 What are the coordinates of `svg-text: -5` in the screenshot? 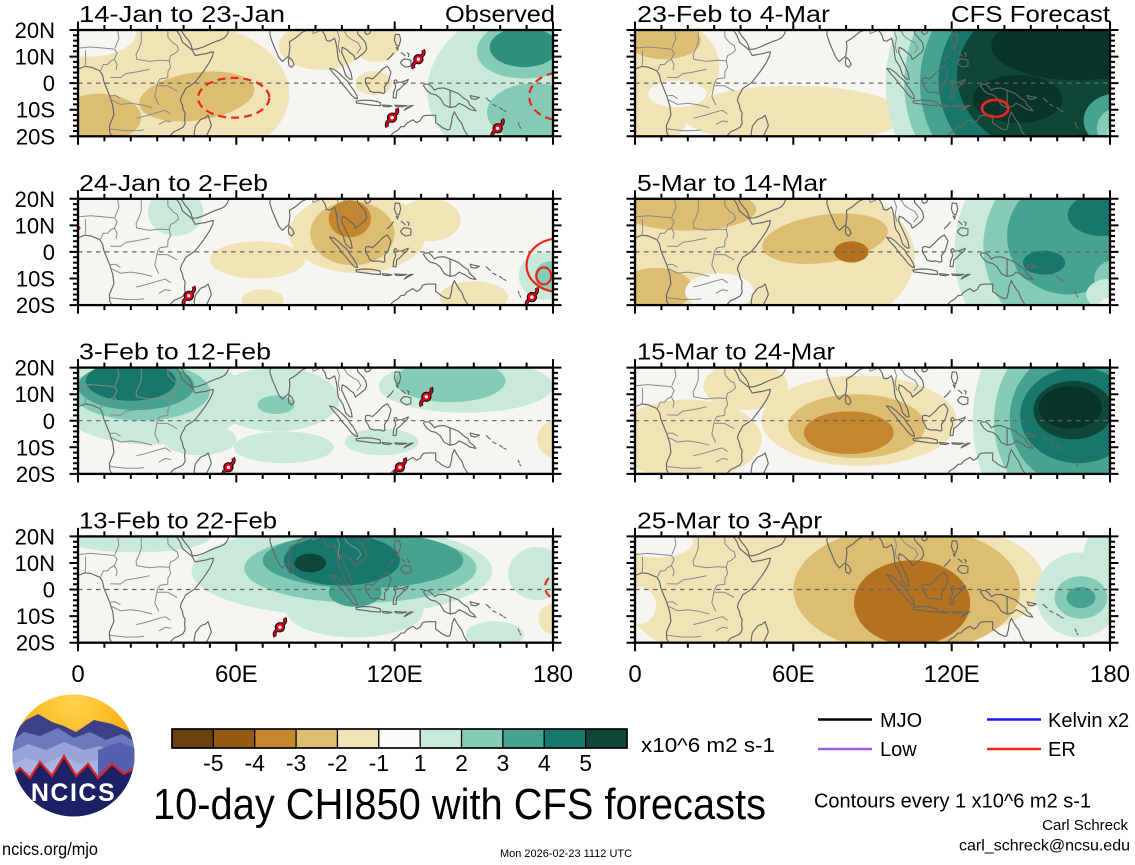 It's located at (213, 763).